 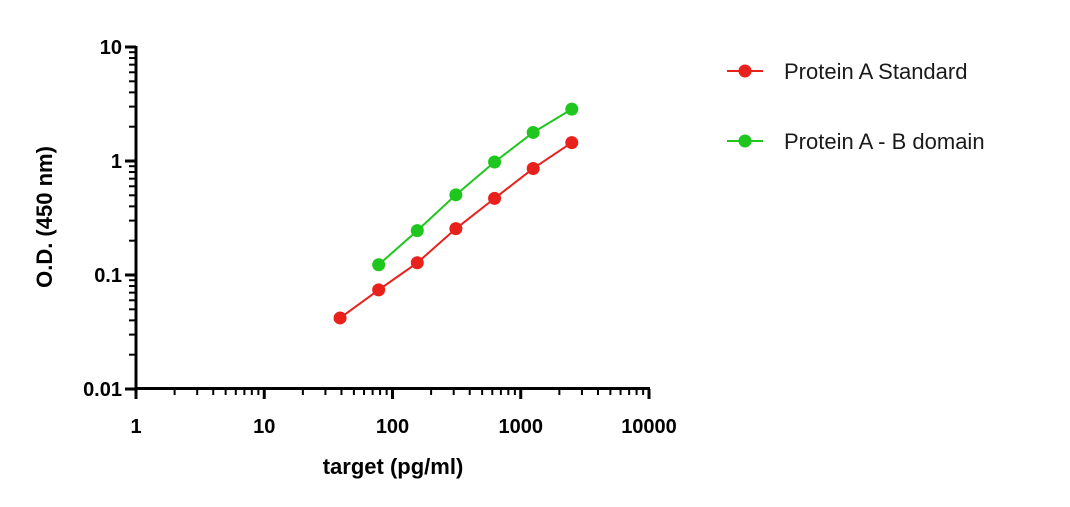 I want to click on y-tick-label: 0.1, so click(x=108, y=276).